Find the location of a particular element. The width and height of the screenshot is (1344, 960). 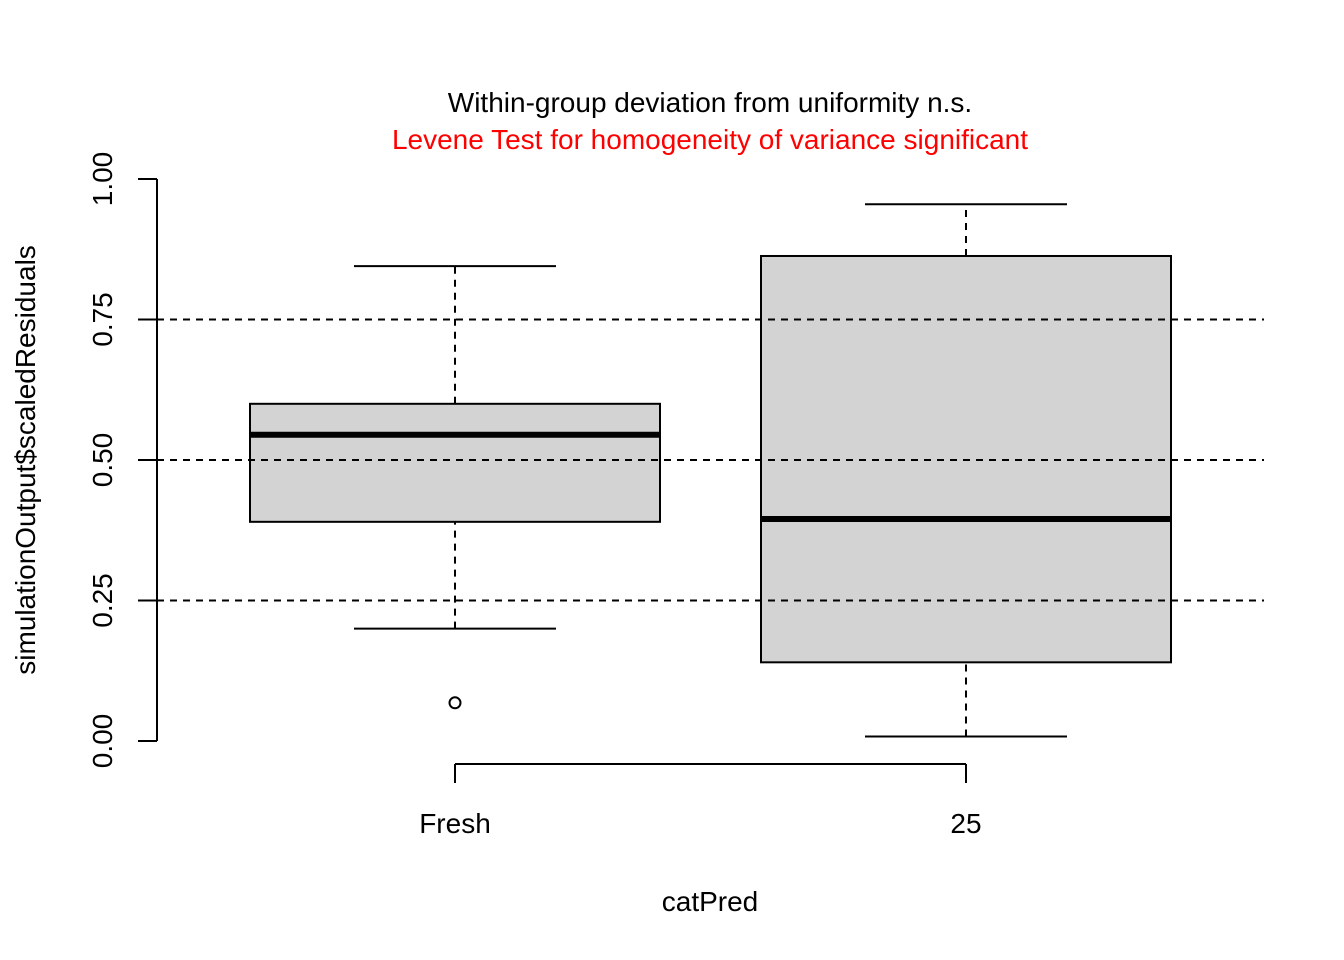

x-tick-label: Fresh is located at coordinates (455, 823).